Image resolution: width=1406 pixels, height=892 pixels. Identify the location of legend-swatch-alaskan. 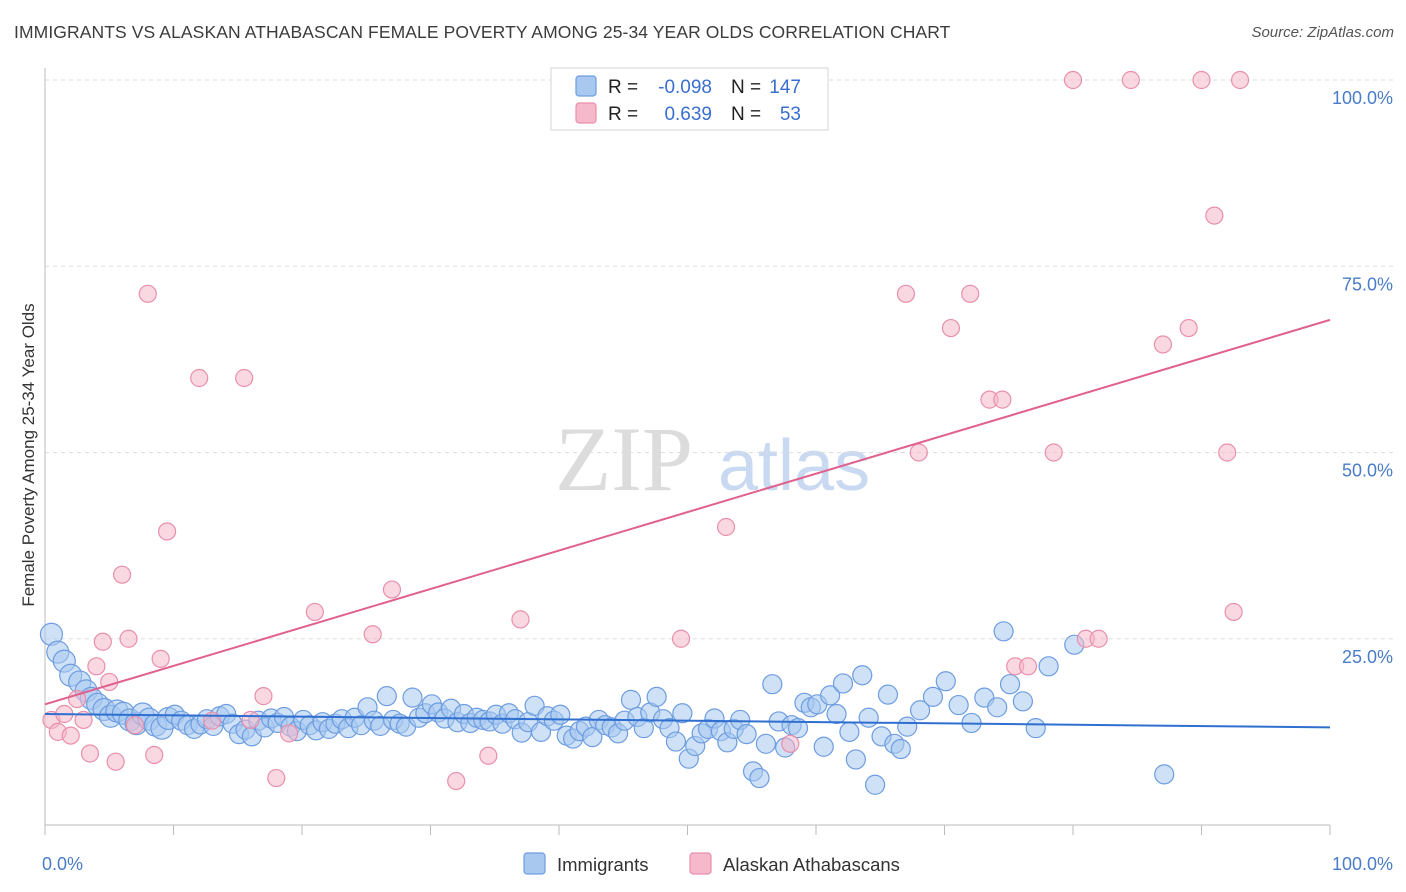
(586, 113).